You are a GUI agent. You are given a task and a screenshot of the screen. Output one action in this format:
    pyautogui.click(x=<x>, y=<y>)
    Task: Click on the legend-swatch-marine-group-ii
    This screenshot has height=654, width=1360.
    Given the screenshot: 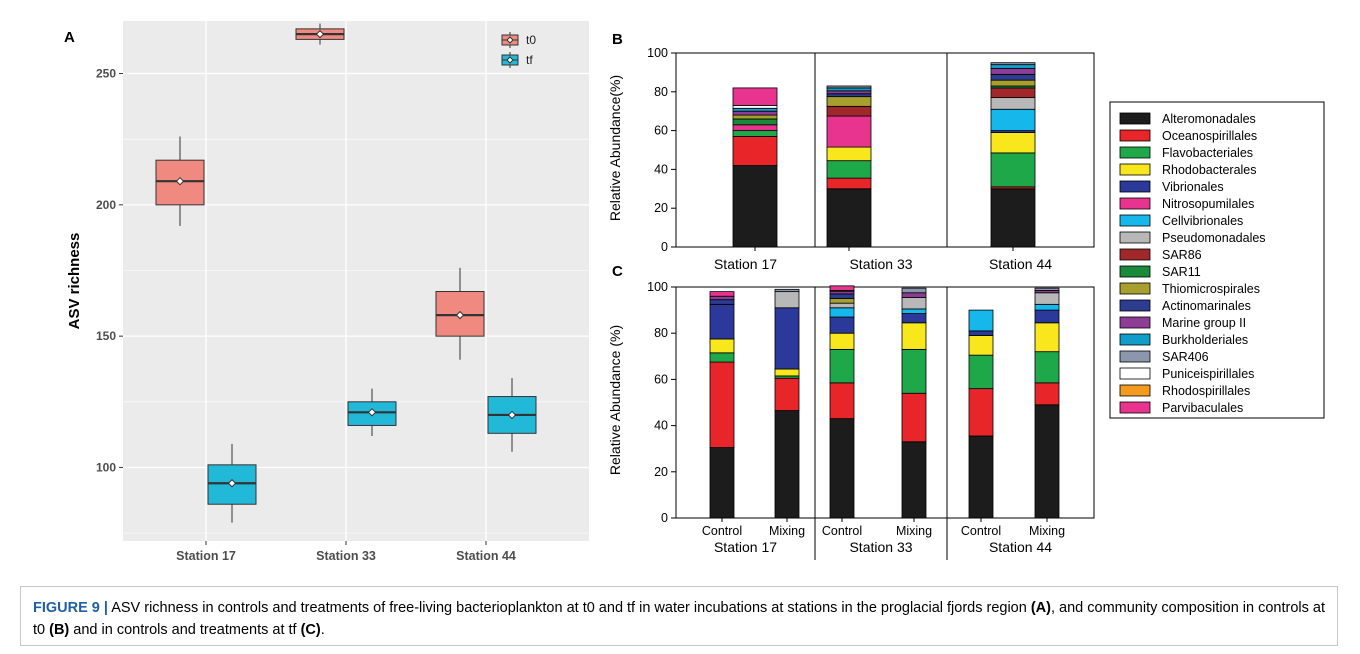 What is the action you would take?
    pyautogui.click(x=1135, y=322)
    